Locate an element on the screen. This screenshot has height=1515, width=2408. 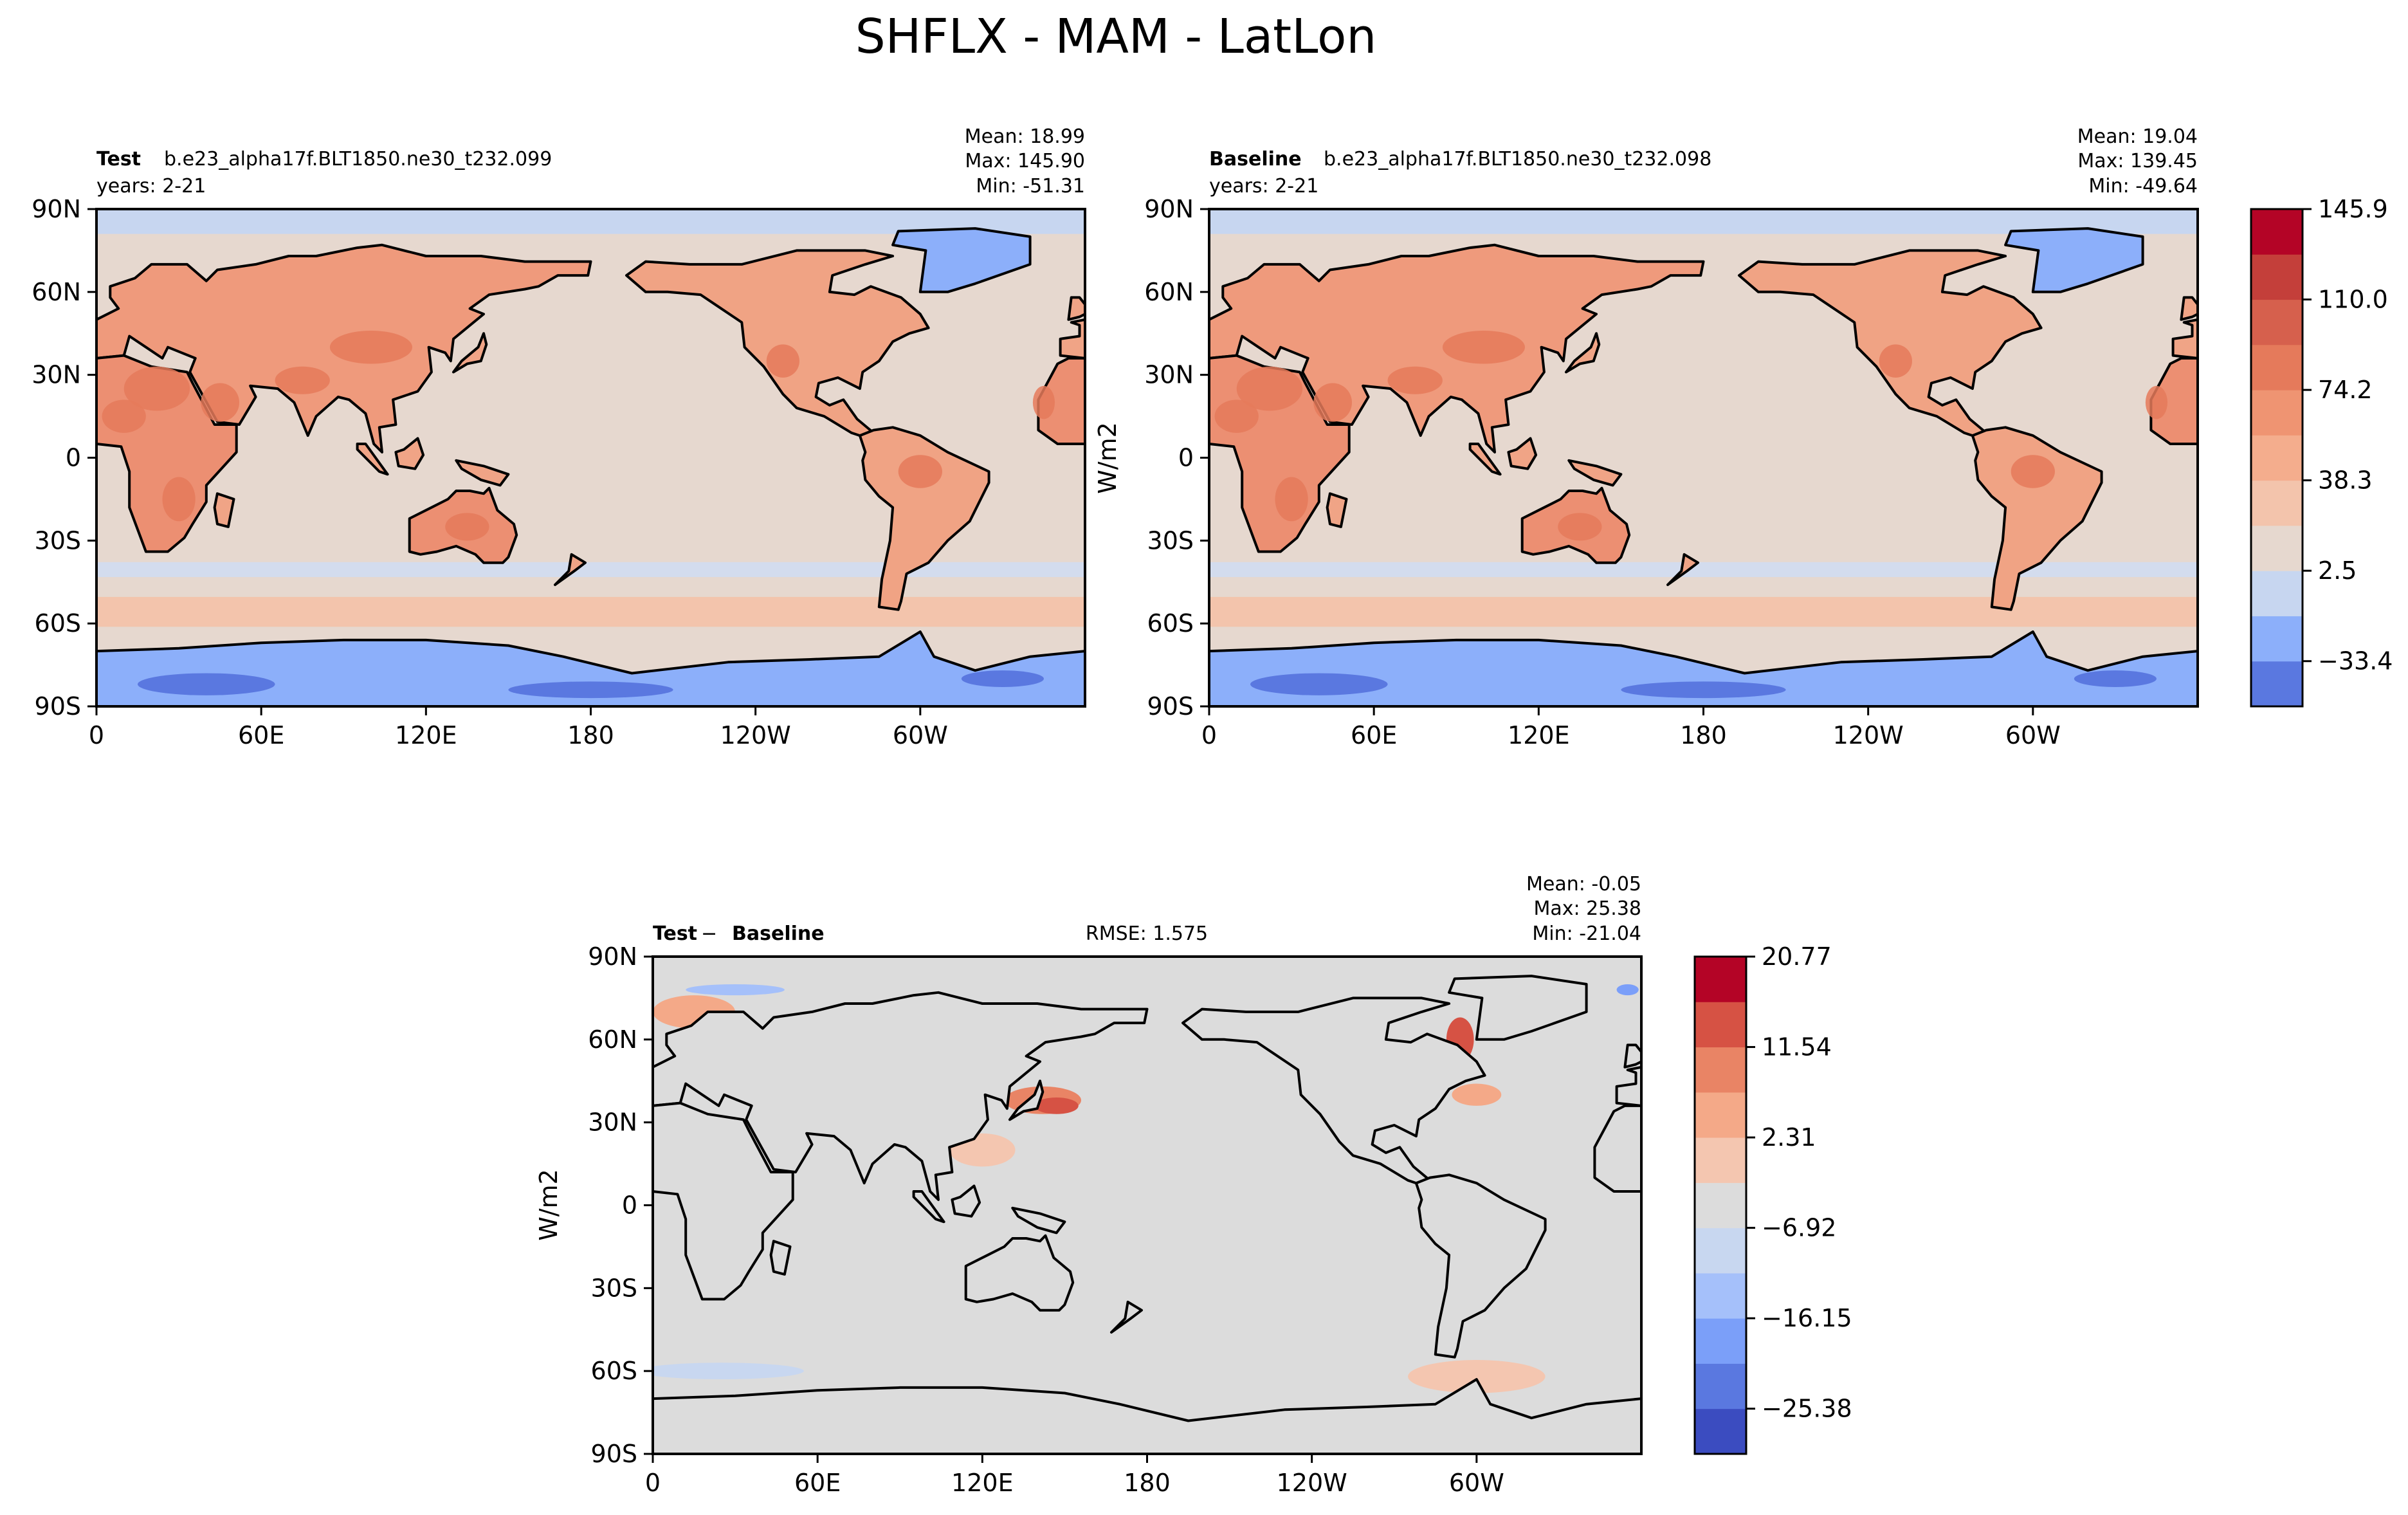
diff-mean: Mean: -0.05 is located at coordinates (1583, 884).